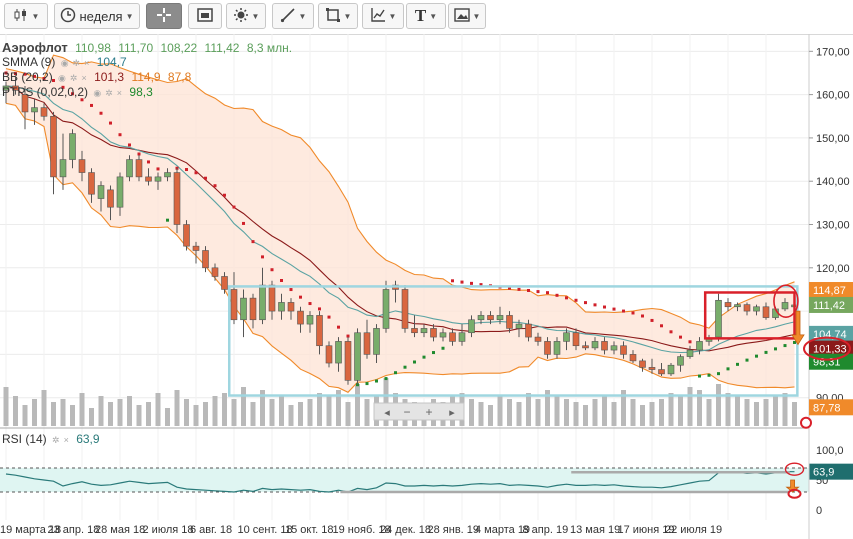 The height and width of the screenshot is (539, 853). What do you see at coordinates (419, 411) in the screenshot?
I see `nav-strip-bg` at bounding box center [419, 411].